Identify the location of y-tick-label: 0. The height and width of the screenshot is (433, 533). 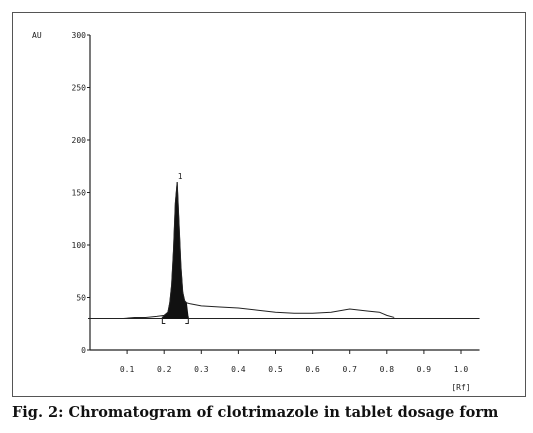
(83, 350).